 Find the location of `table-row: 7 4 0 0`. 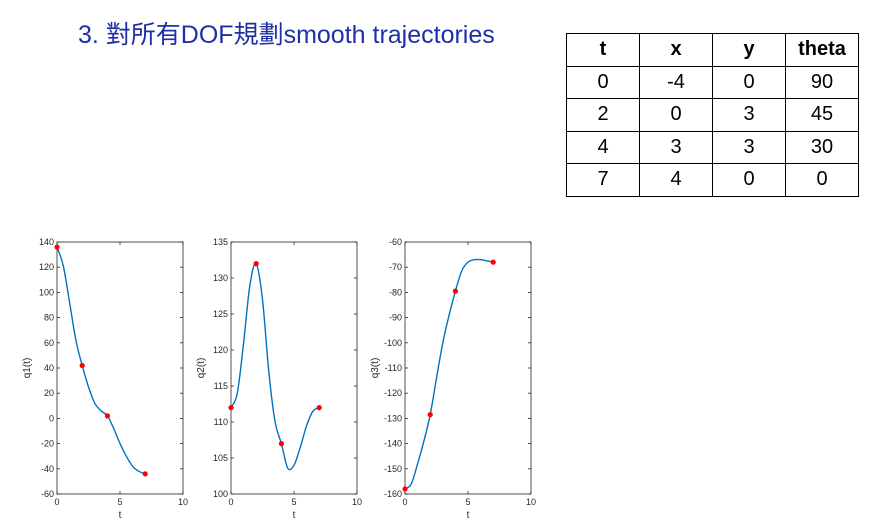

table-row: 7 4 0 0 is located at coordinates (712, 180).